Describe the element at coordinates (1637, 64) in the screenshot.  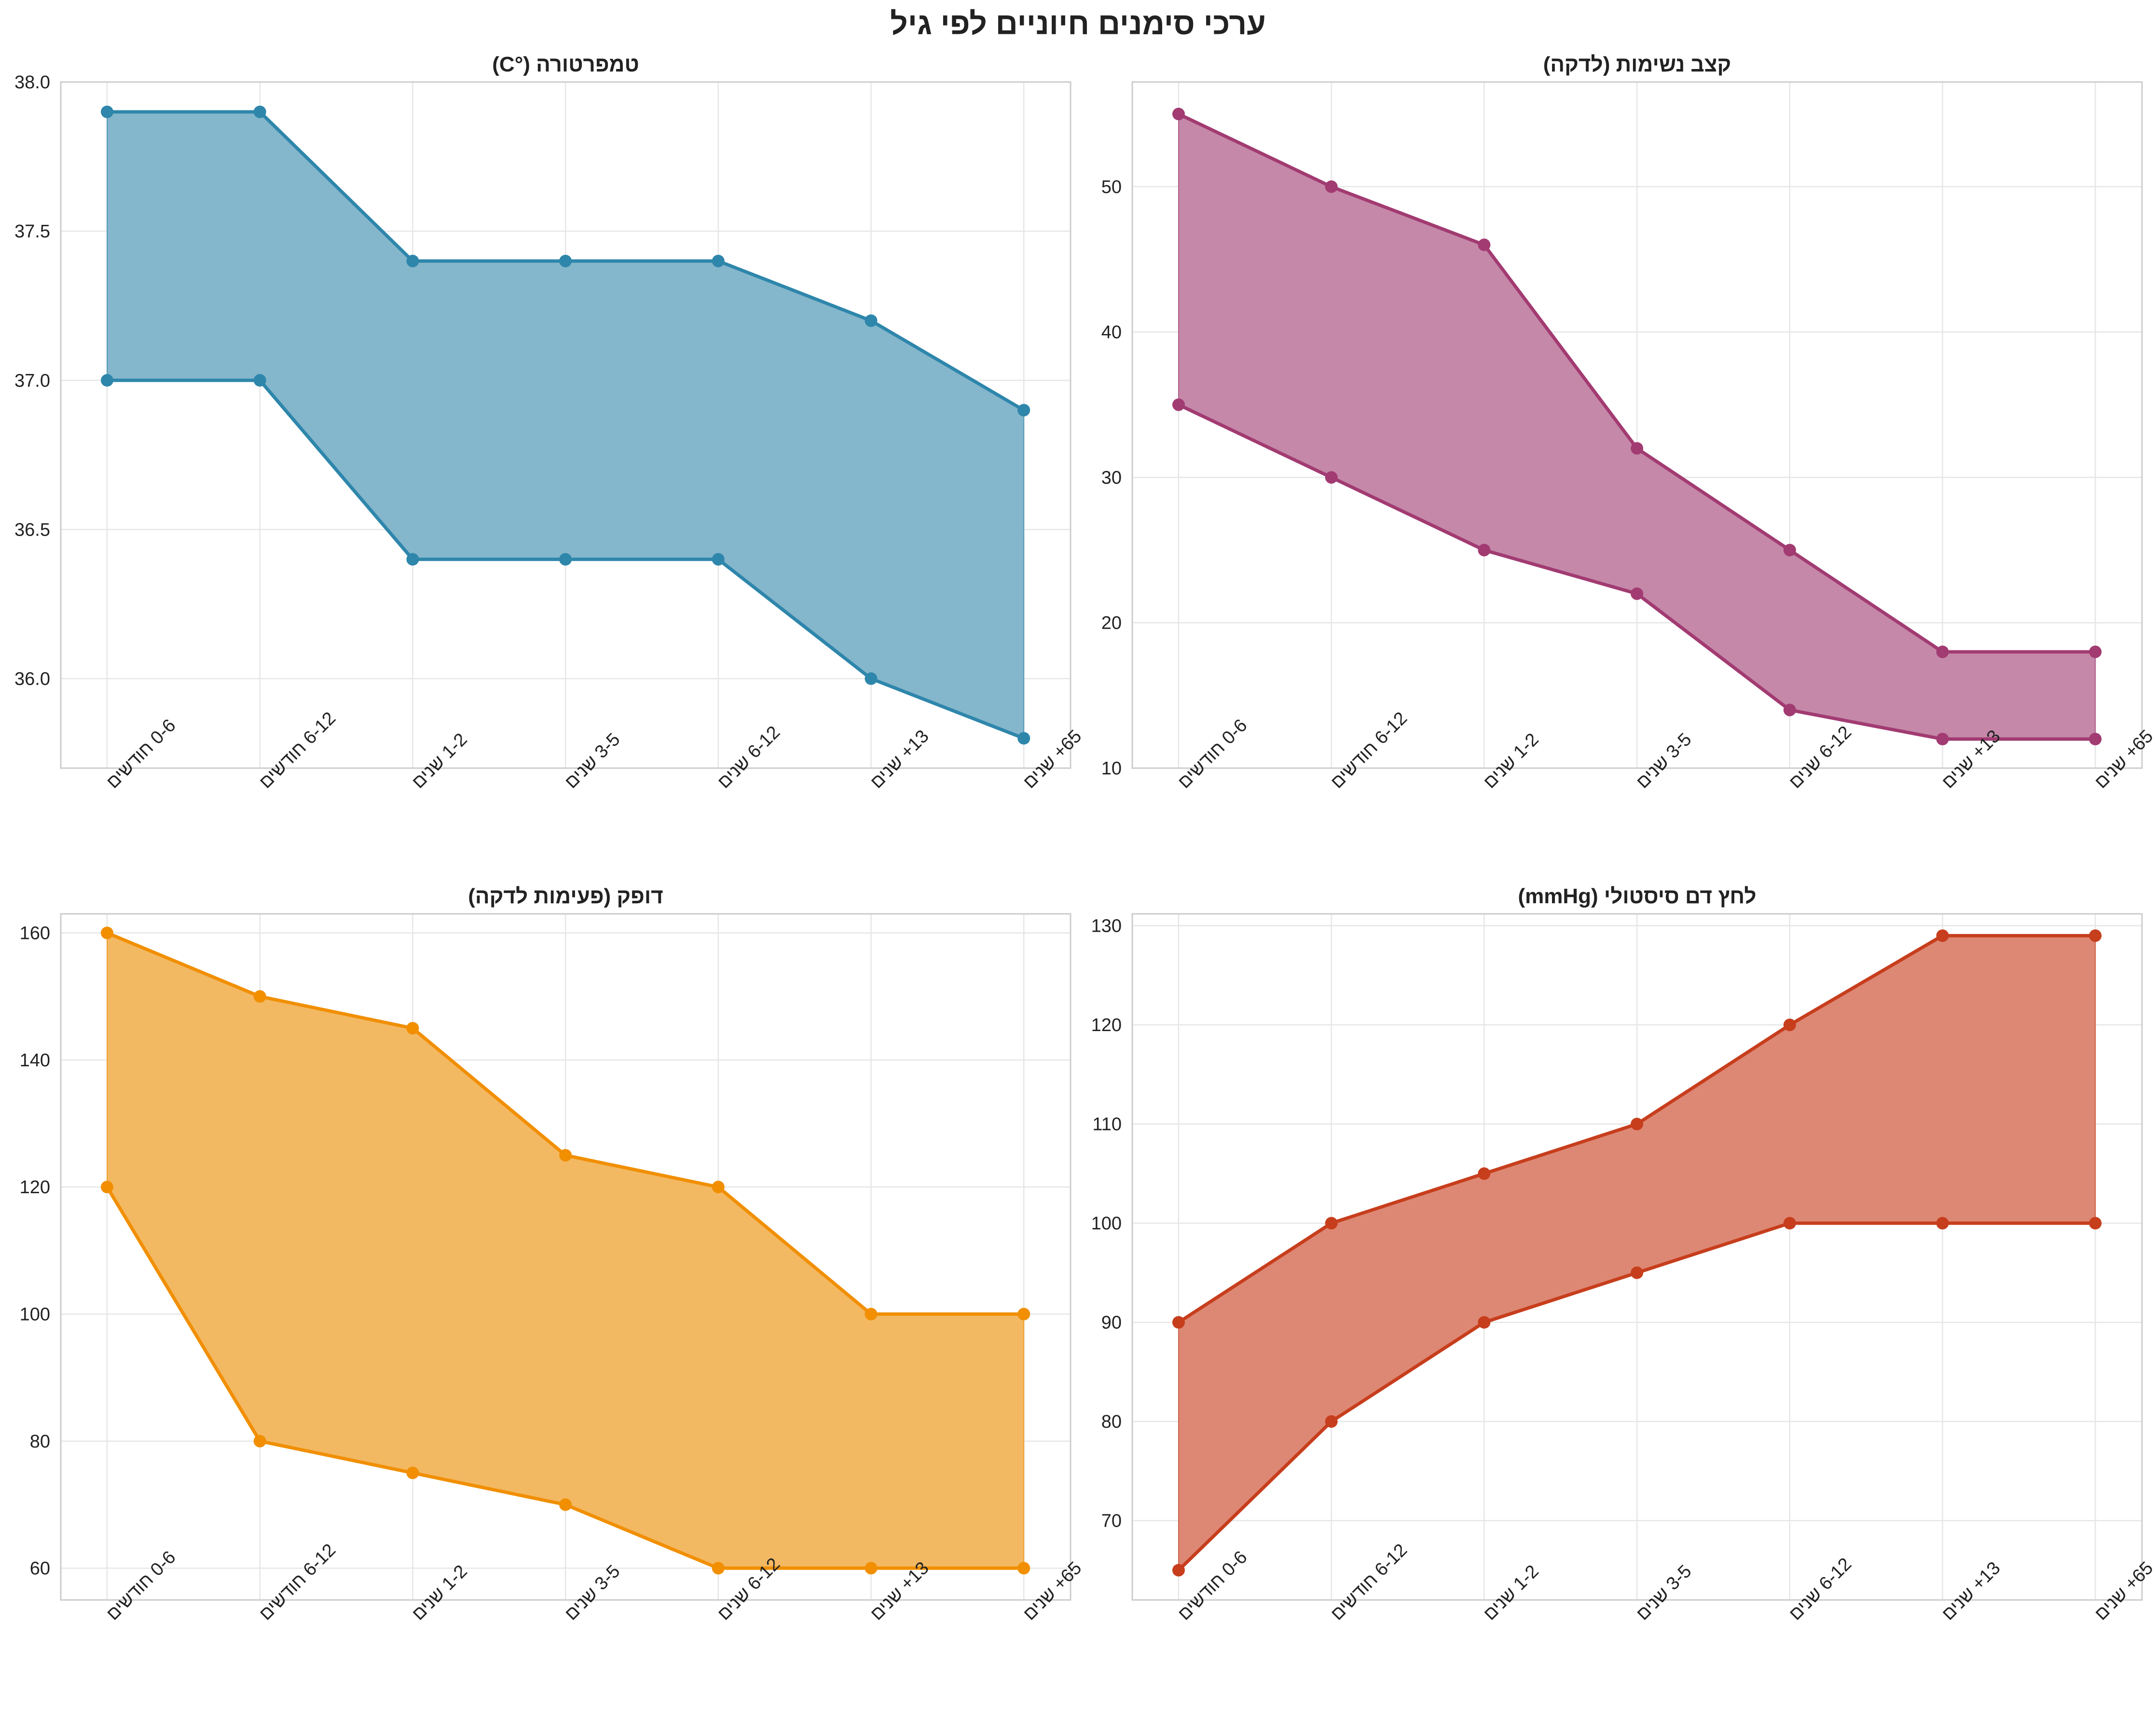
I see `chart-title: קצב נשימות (לדקה)` at that location.